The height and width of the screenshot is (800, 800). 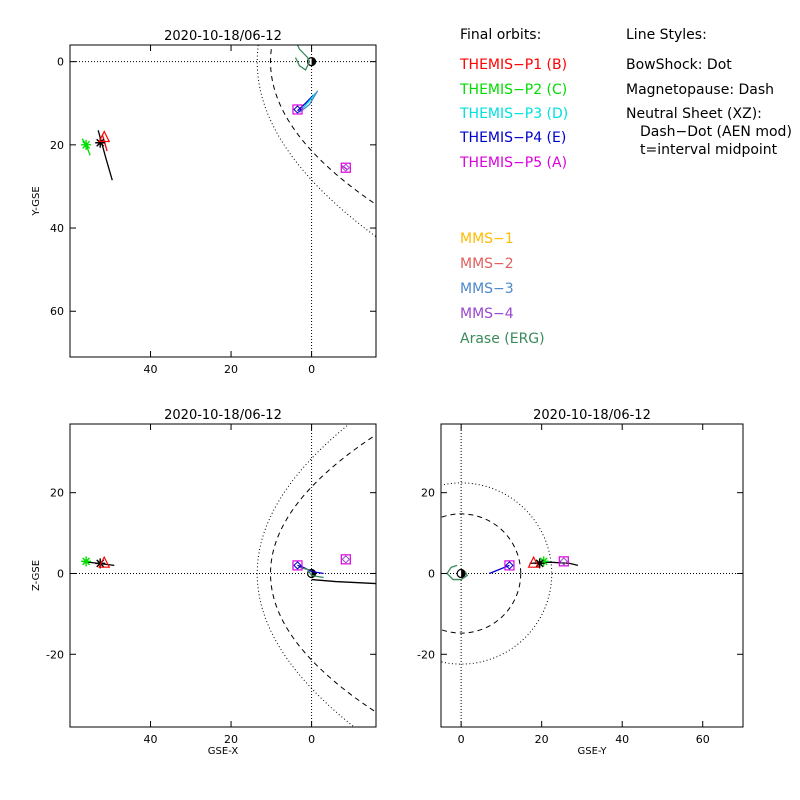 What do you see at coordinates (223, 751) in the screenshot?
I see `x-axis-label: GSE-X` at bounding box center [223, 751].